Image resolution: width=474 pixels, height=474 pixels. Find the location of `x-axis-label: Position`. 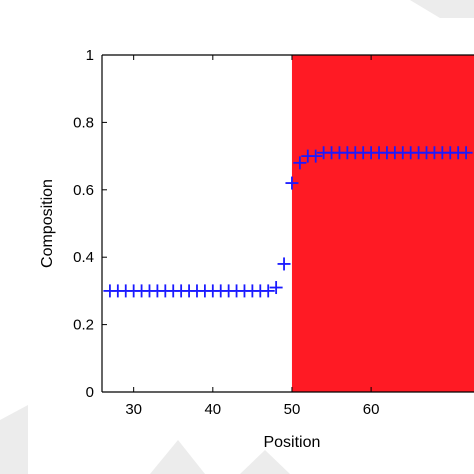

x-axis-label: Position is located at coordinates (291, 442).